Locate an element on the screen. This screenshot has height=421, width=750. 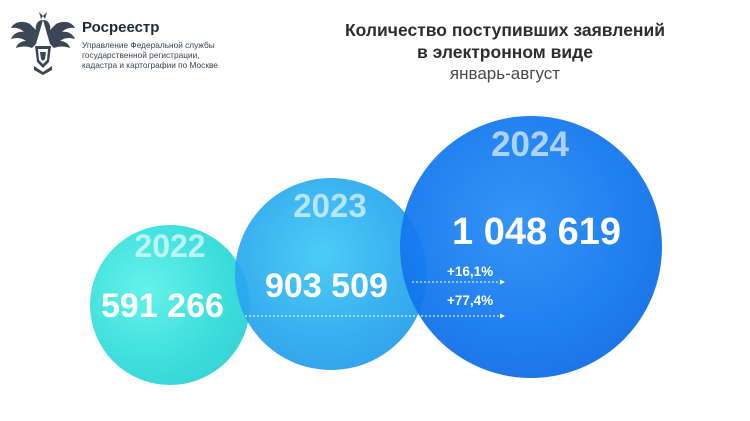
growth-label-2022-2024: +77,4% is located at coordinates (470, 300).